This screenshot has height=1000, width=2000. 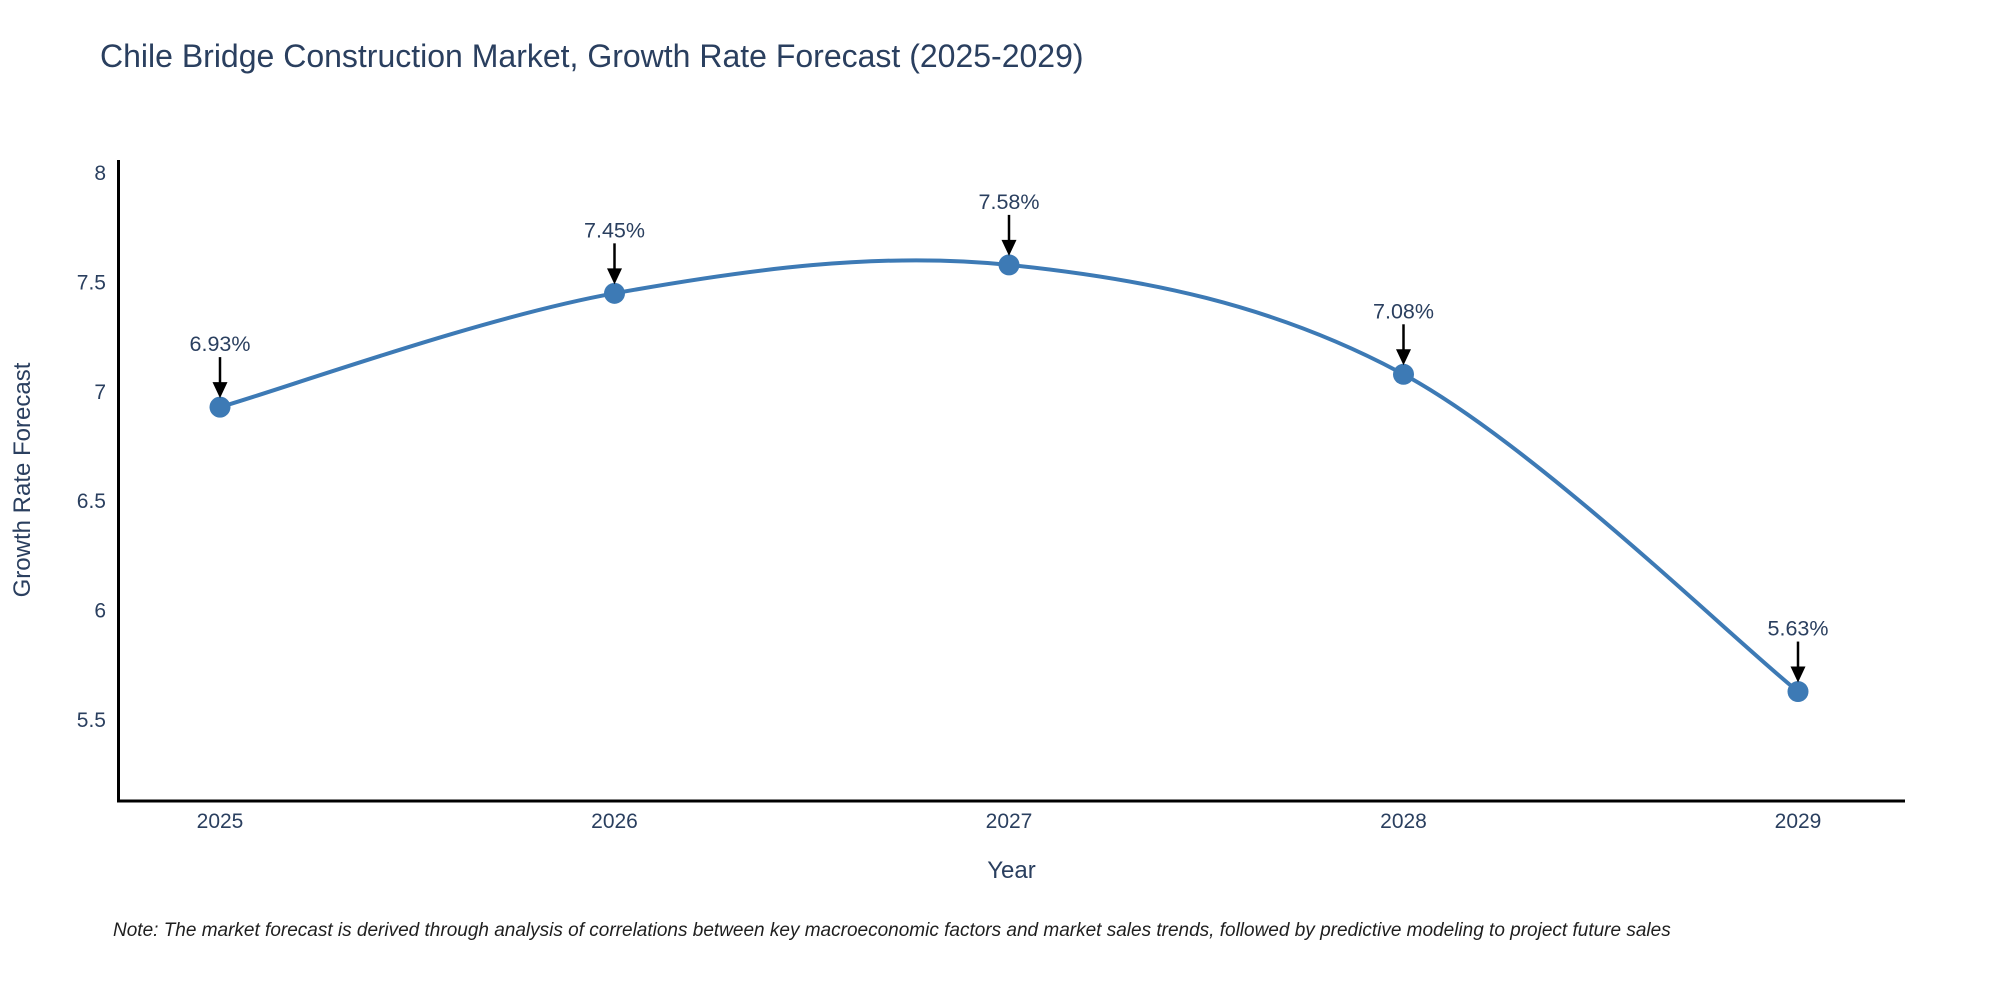 I want to click on y-tick-label: 6.5, so click(x=91, y=501).